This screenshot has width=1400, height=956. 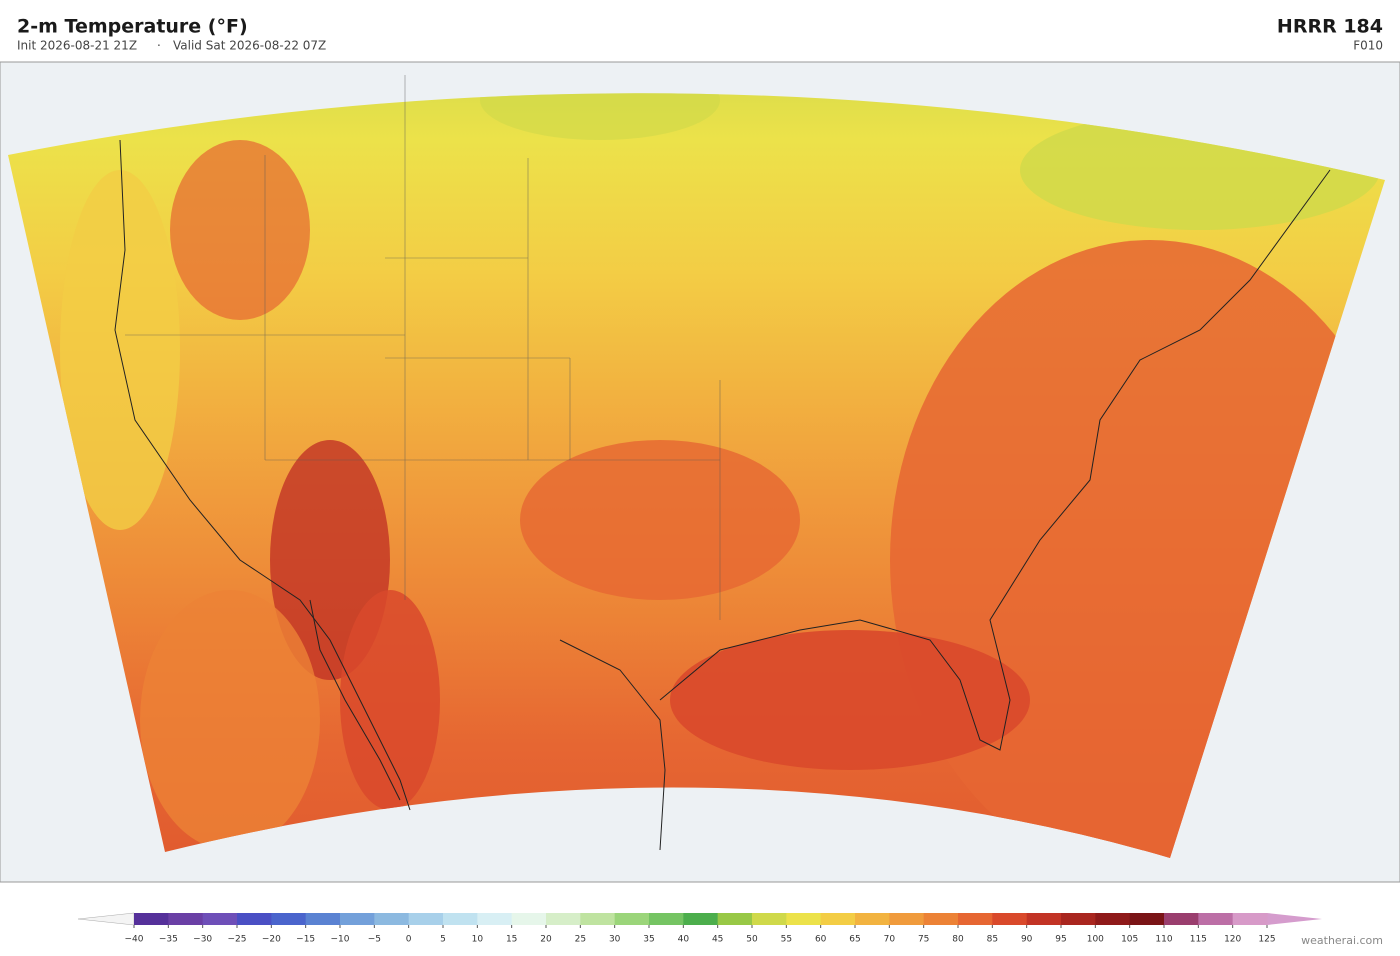 What do you see at coordinates (478, 940) in the screenshot?
I see `colorbar-tick-label: 10` at bounding box center [478, 940].